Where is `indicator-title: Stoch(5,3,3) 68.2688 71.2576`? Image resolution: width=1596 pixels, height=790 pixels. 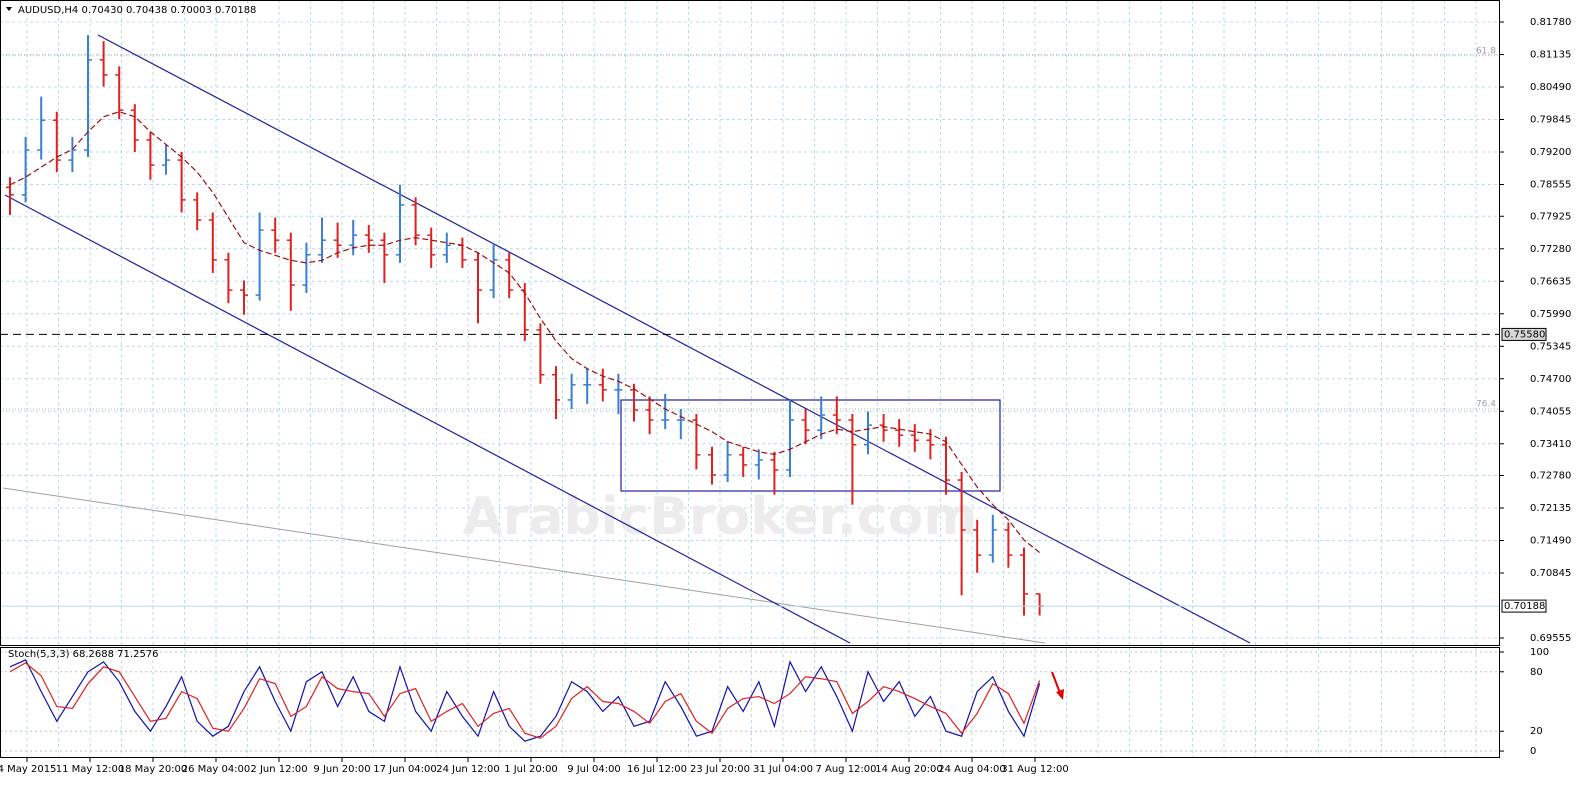
indicator-title: Stoch(5,3,3) 68.2688 71.2576 is located at coordinates (83, 654).